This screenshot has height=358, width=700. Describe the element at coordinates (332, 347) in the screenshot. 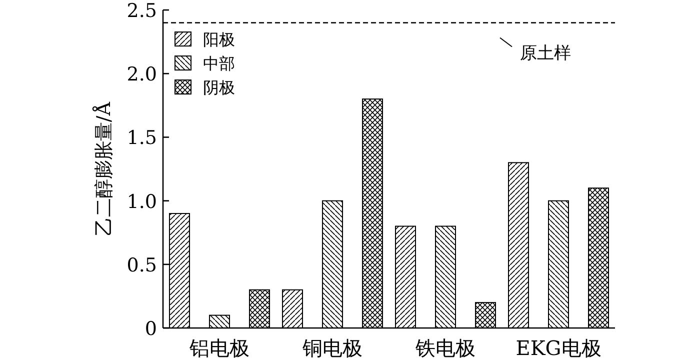

I see `x-tick-label: 铜电极` at that location.